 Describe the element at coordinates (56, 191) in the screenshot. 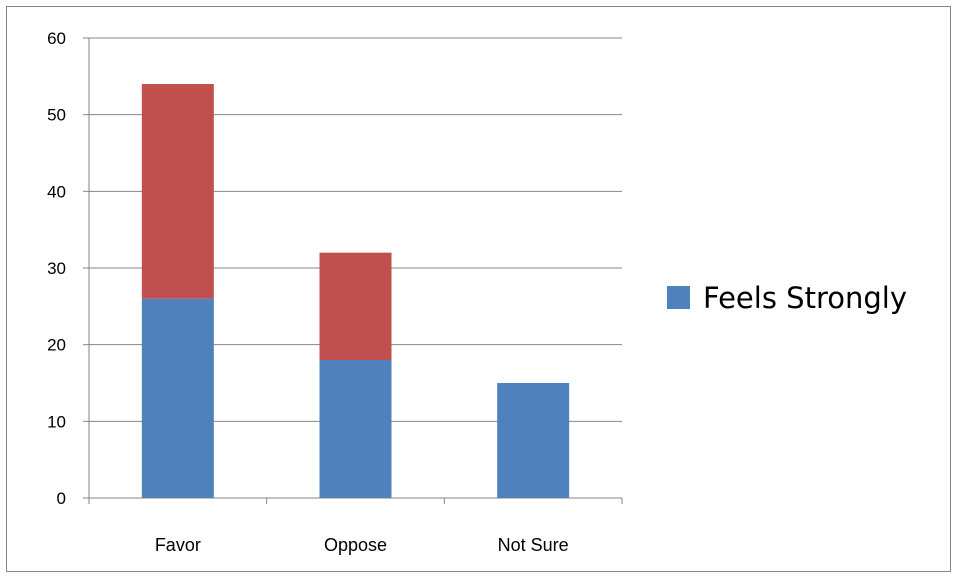

I see `y-tick-label: 40` at that location.